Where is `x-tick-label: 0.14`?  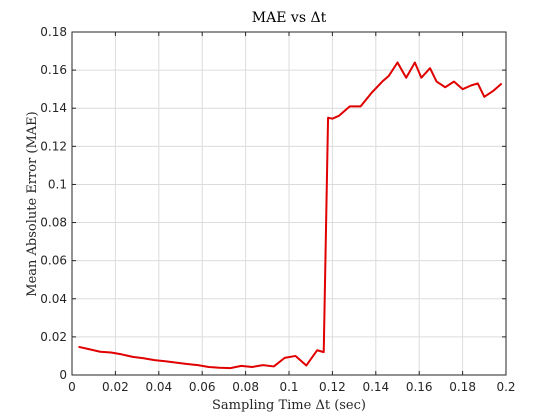
x-tick-label: 0.14 is located at coordinates (375, 387).